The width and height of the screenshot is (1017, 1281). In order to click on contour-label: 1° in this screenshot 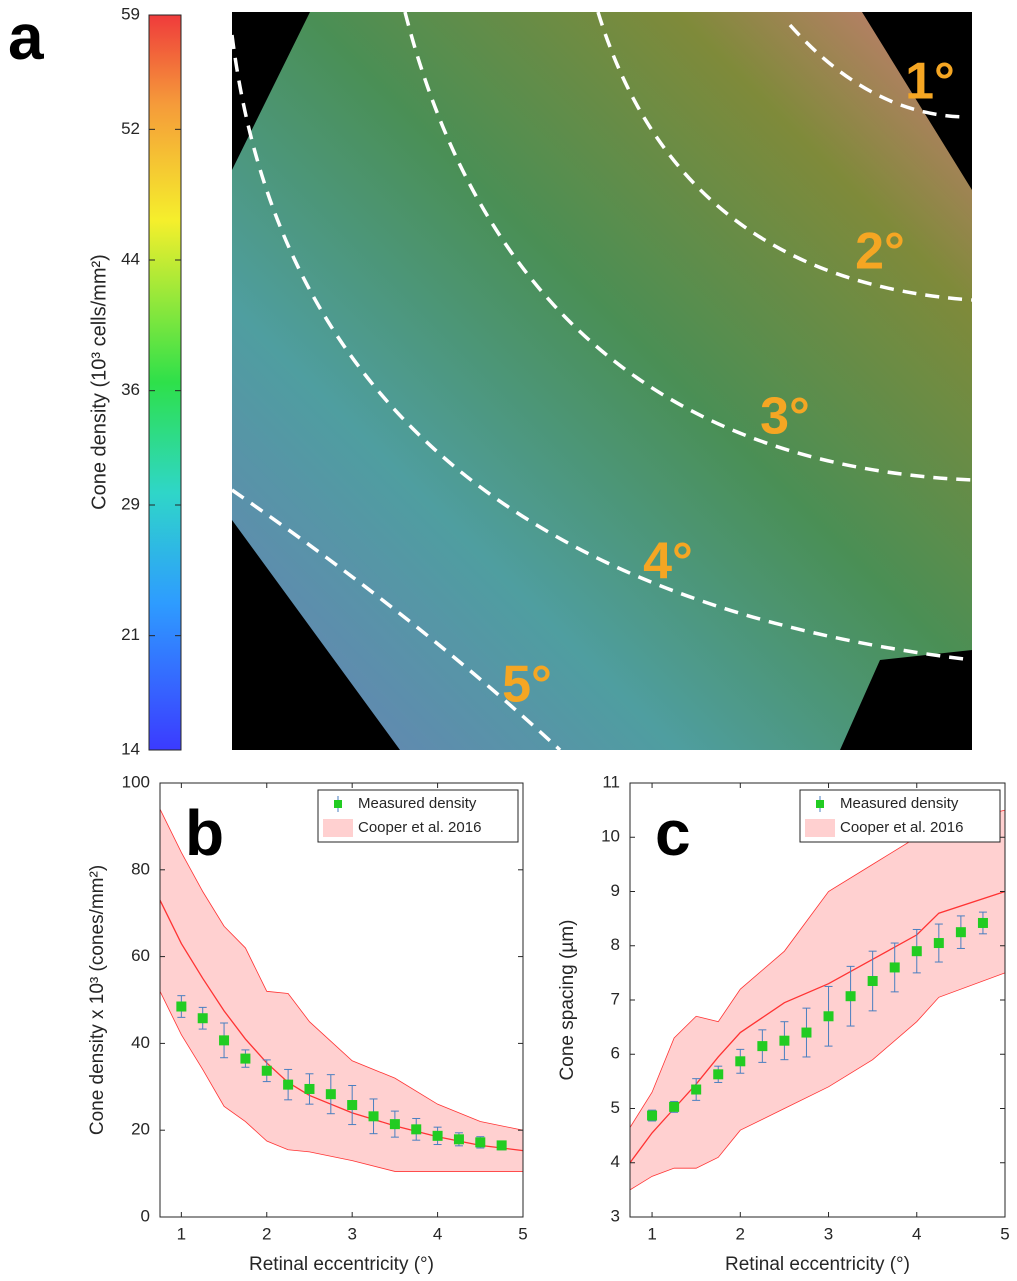, I will do `click(930, 82)`.